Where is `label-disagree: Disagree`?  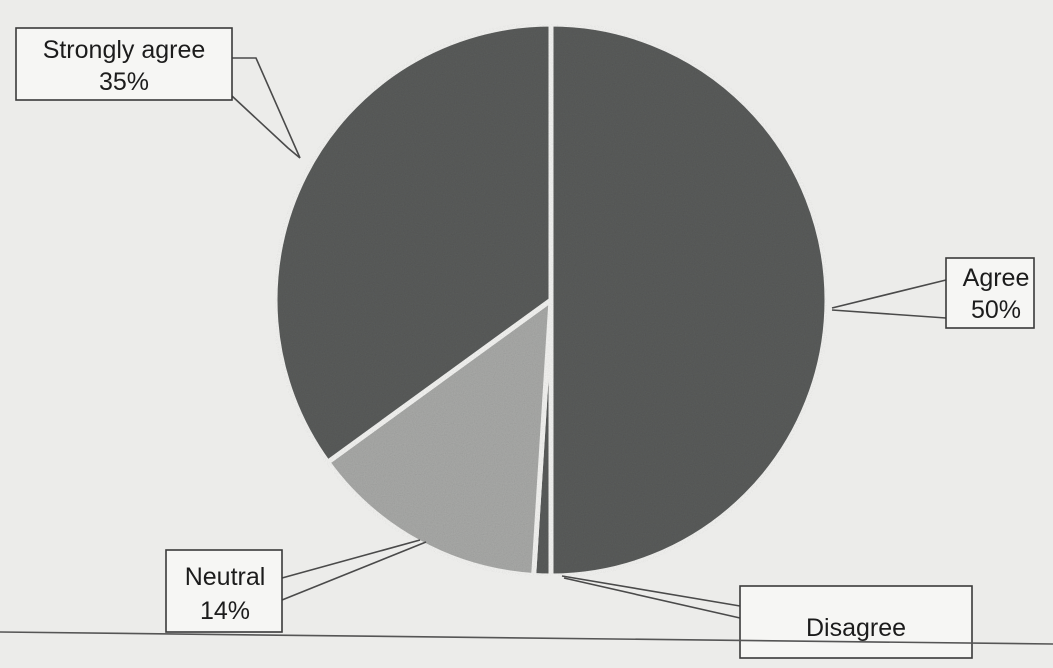 label-disagree: Disagree is located at coordinates (856, 622).